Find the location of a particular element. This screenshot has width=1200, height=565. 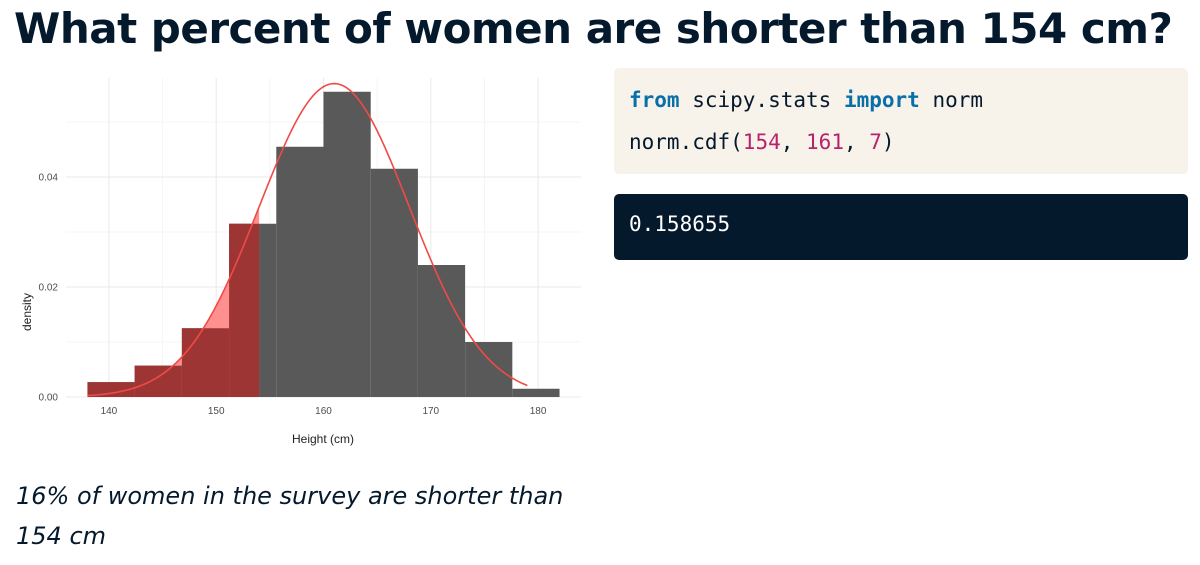

keyword-import: import is located at coordinates (881, 100).